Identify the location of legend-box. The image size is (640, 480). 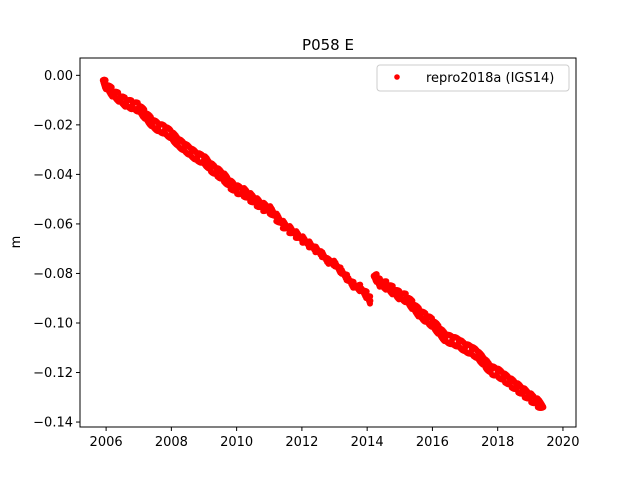
(473, 78).